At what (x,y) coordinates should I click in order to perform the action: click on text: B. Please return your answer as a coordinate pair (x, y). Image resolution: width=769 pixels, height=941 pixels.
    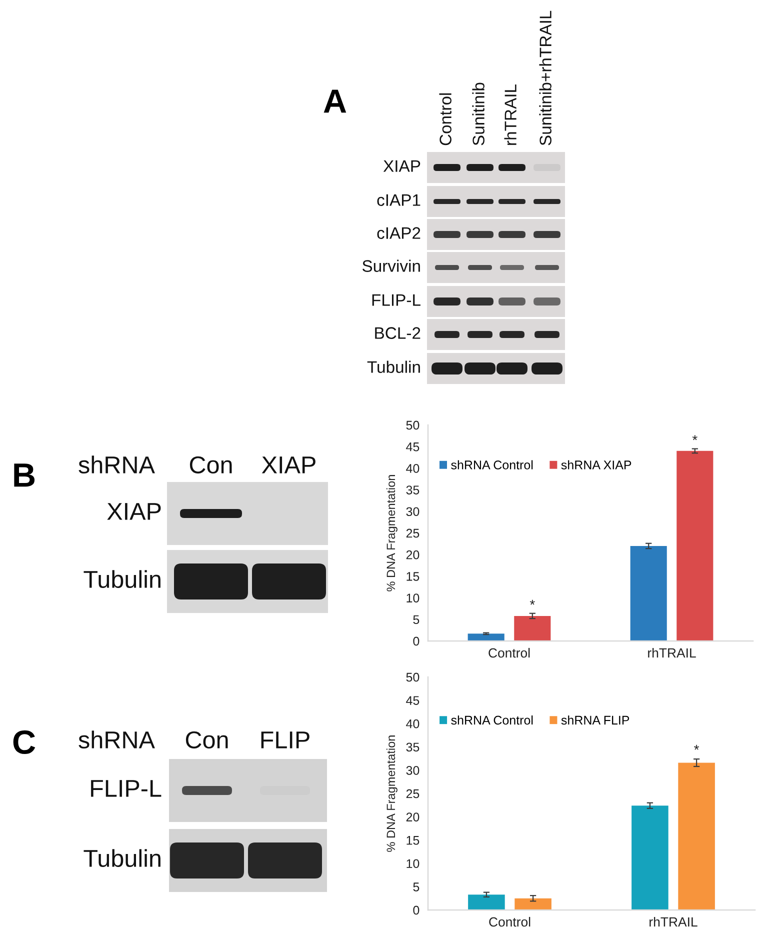
    Looking at the image, I should click on (24, 475).